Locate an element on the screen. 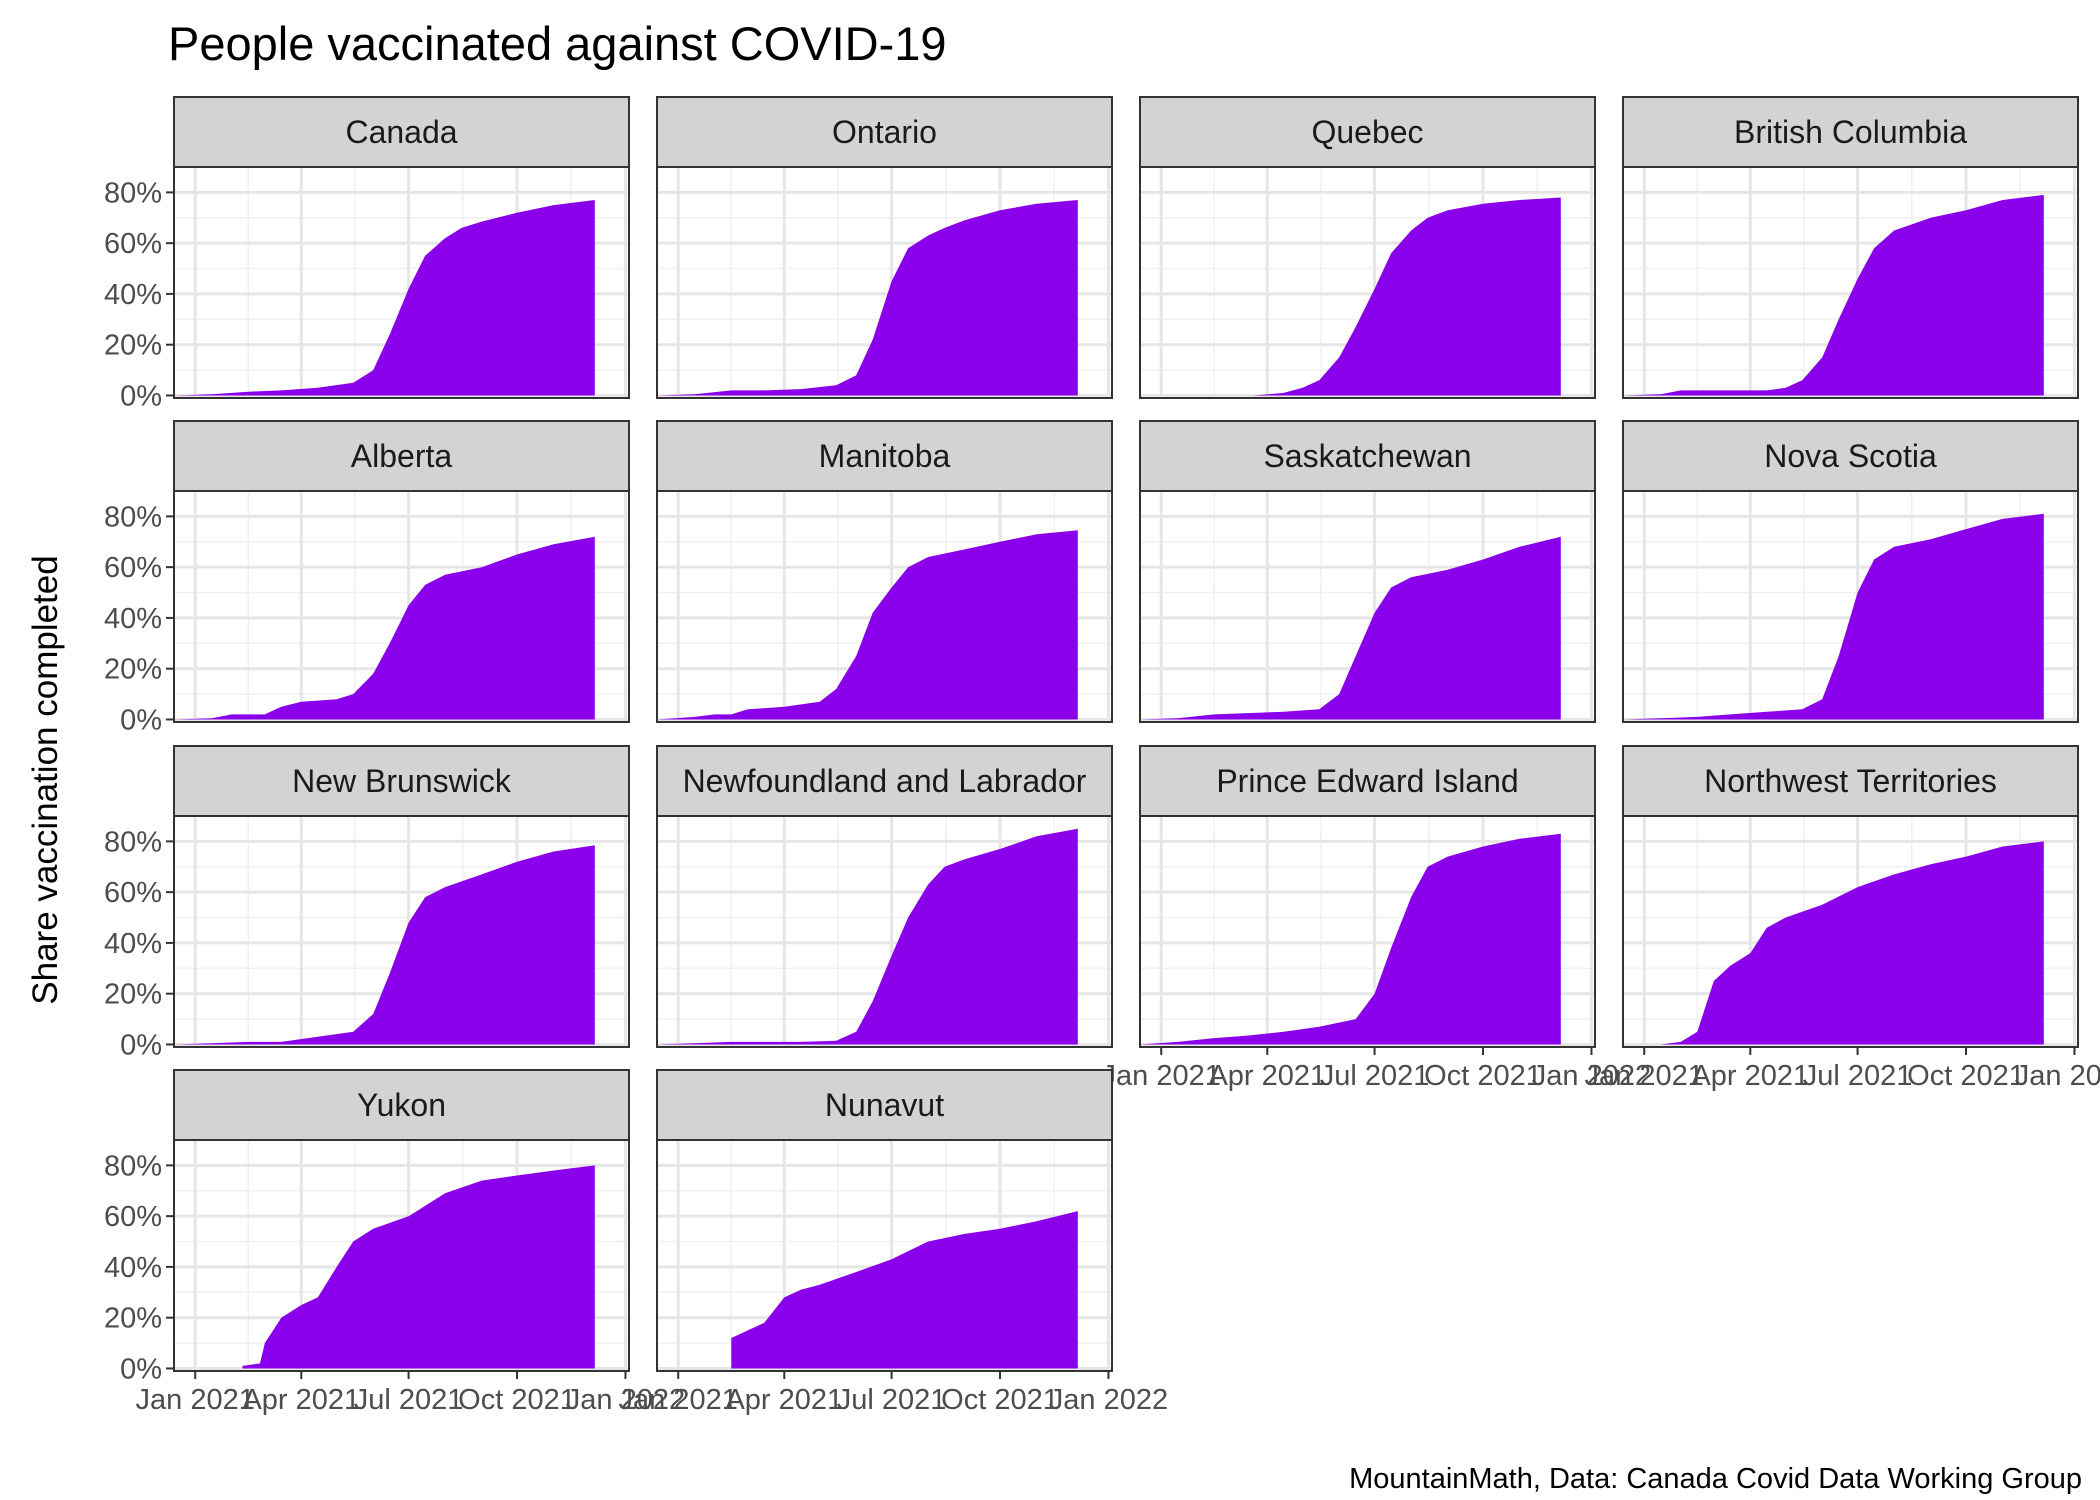 The image size is (2100, 1500). facet-label: Nunavut is located at coordinates (884, 1105).